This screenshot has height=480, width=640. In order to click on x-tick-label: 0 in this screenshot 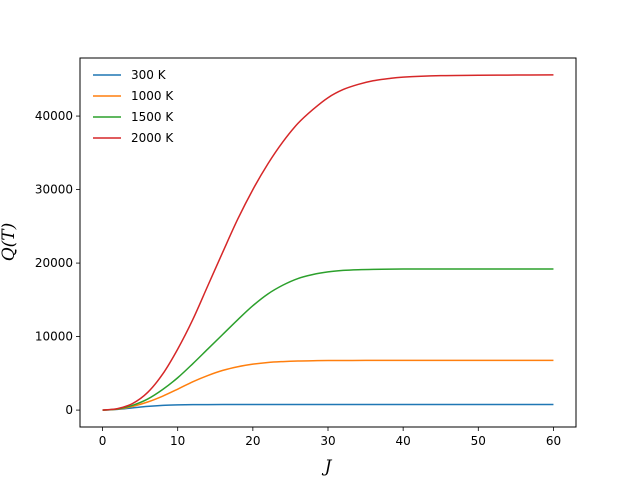, I will do `click(103, 441)`.